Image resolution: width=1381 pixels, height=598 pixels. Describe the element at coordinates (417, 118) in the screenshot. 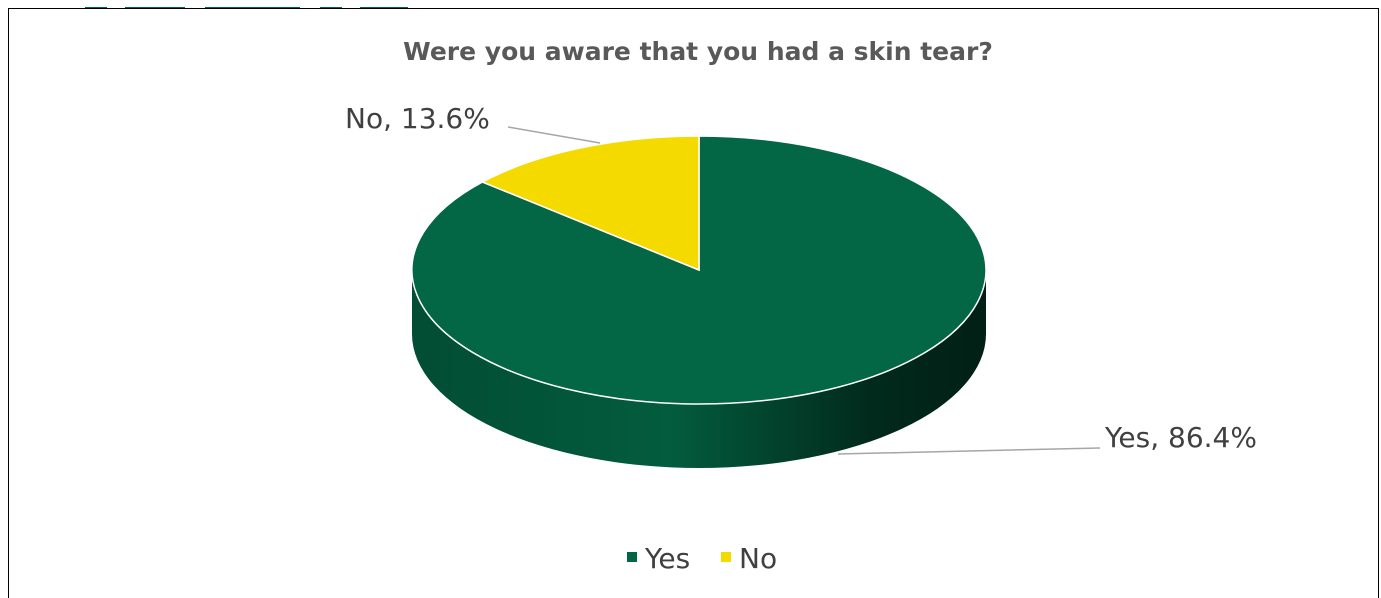

I see `data-label-no: No, 13.6%` at that location.